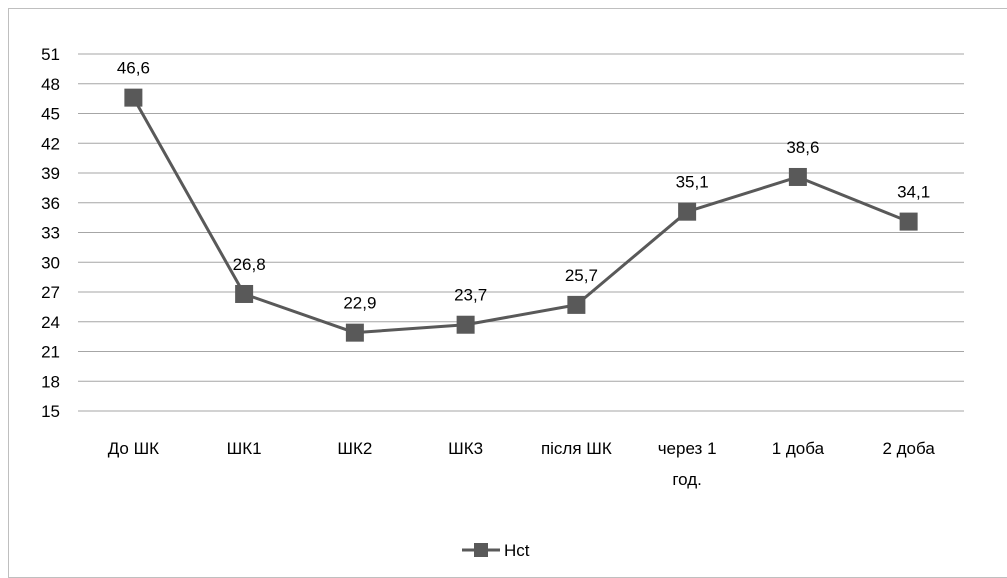  What do you see at coordinates (50, 114) in the screenshot?
I see `y-tick-label: 45` at bounding box center [50, 114].